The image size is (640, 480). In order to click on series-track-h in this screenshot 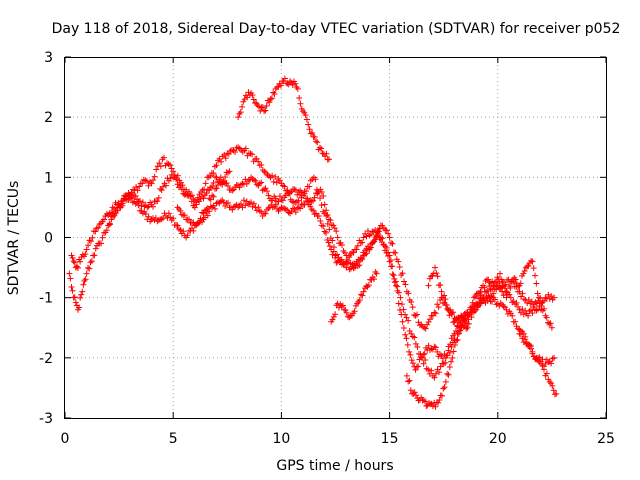, I will do `click(203, 198)`.